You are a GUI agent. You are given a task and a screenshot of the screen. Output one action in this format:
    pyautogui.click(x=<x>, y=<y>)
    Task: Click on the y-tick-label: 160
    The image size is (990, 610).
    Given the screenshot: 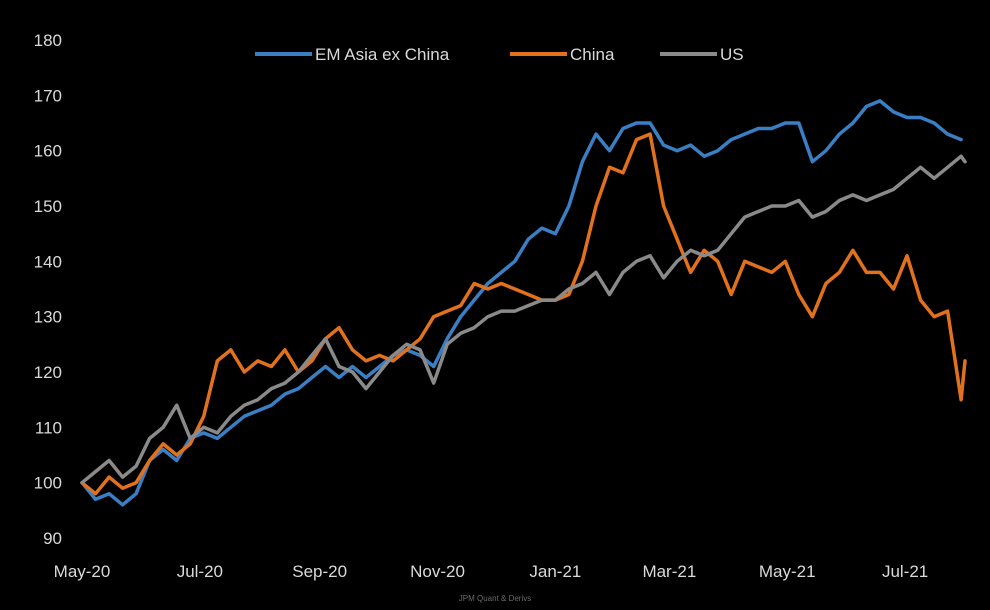 What is the action you would take?
    pyautogui.click(x=48, y=151)
    